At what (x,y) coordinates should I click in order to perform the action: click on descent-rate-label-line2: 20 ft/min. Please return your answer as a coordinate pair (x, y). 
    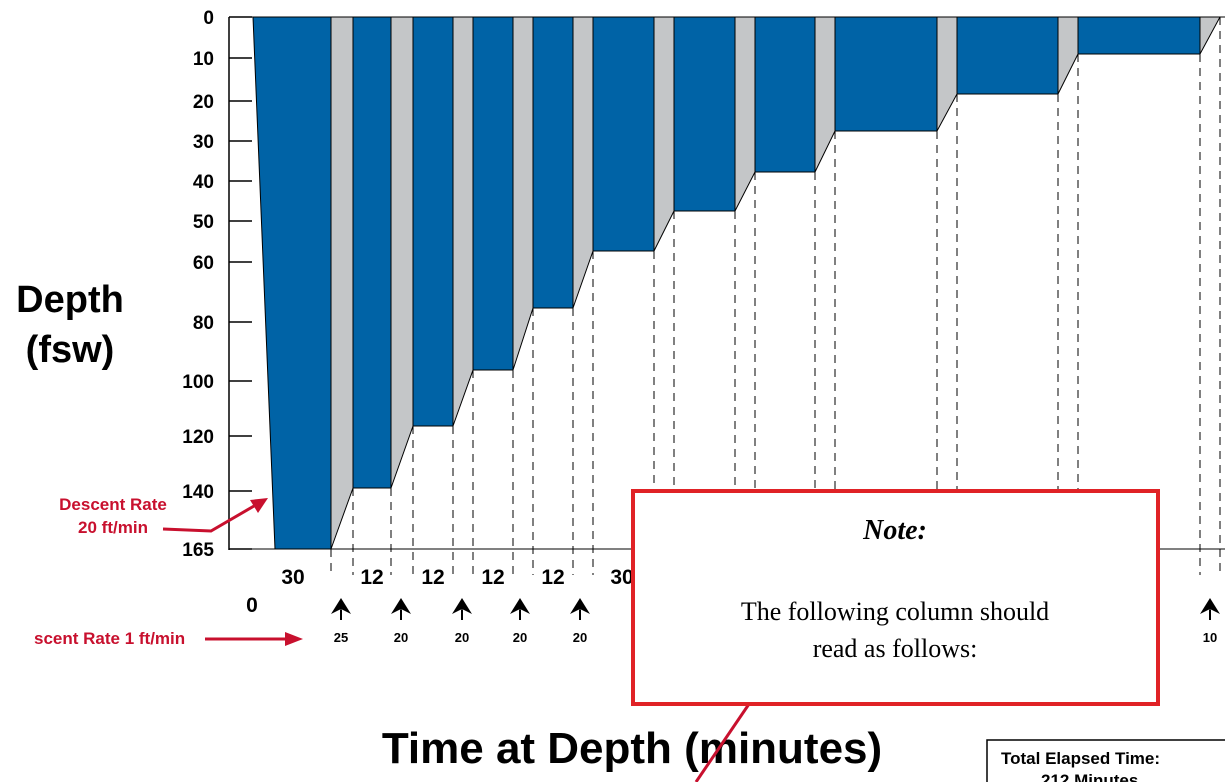
    Looking at the image, I should click on (113, 527).